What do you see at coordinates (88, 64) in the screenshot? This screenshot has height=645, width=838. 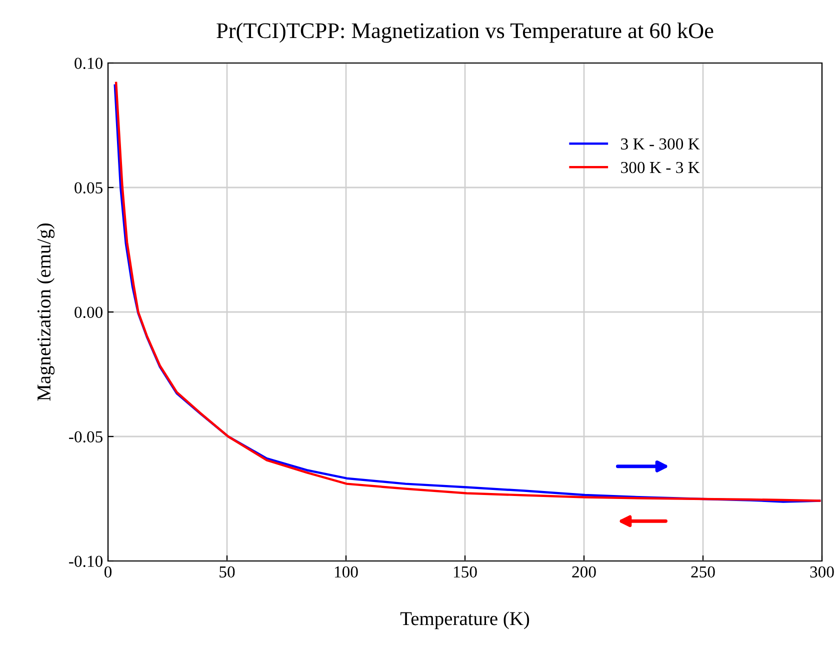 I see `y-tick-label: 0.10` at bounding box center [88, 64].